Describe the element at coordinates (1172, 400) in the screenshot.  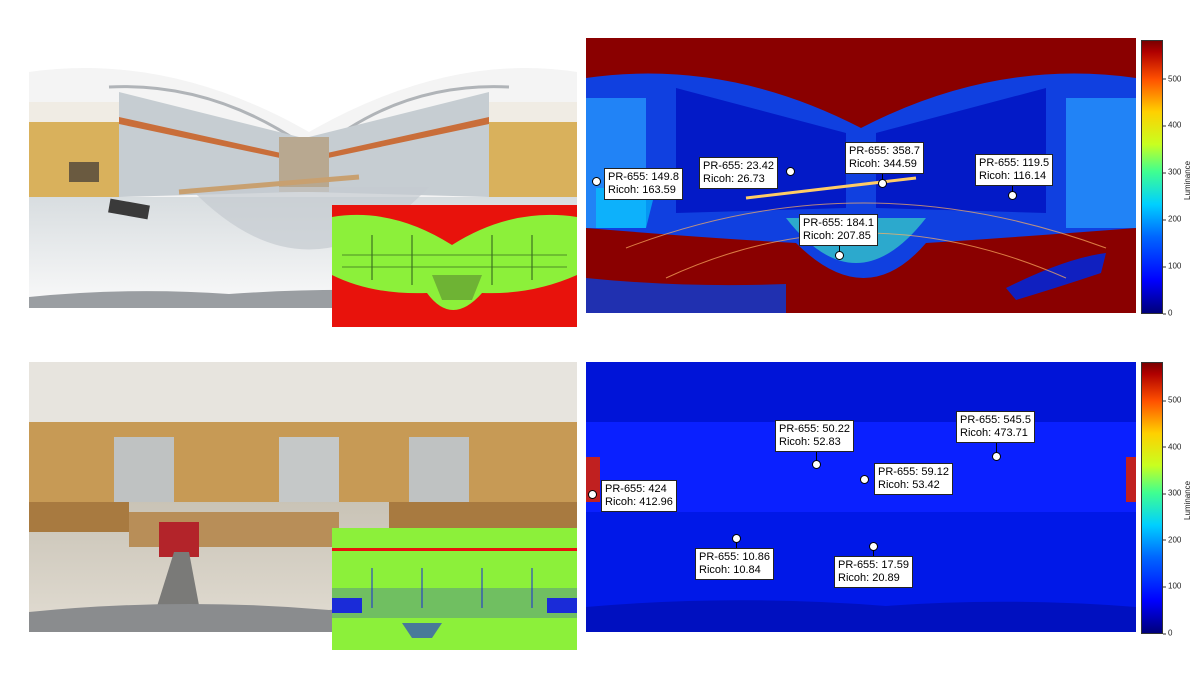
I see `bottom-colorbar-tick-500: 500` at that location.